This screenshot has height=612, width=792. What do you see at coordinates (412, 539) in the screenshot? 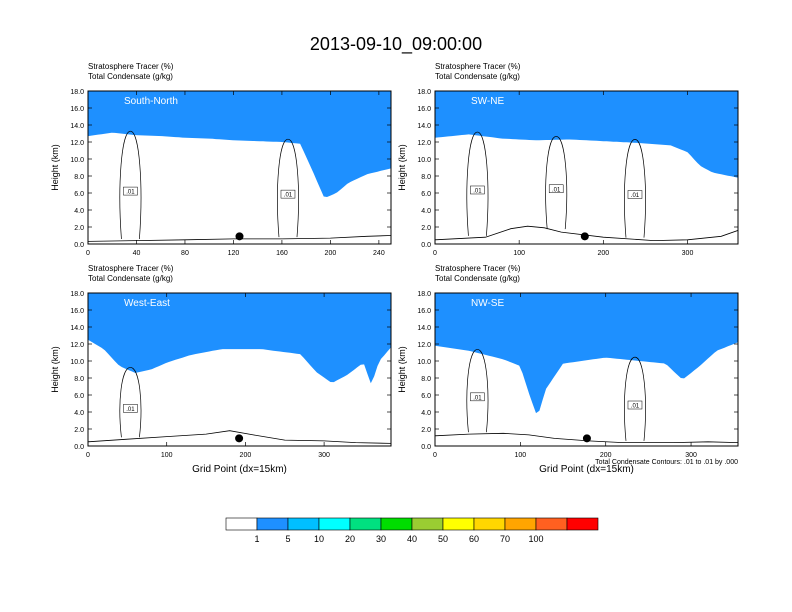
I see `colorbar-label: 40` at bounding box center [412, 539].